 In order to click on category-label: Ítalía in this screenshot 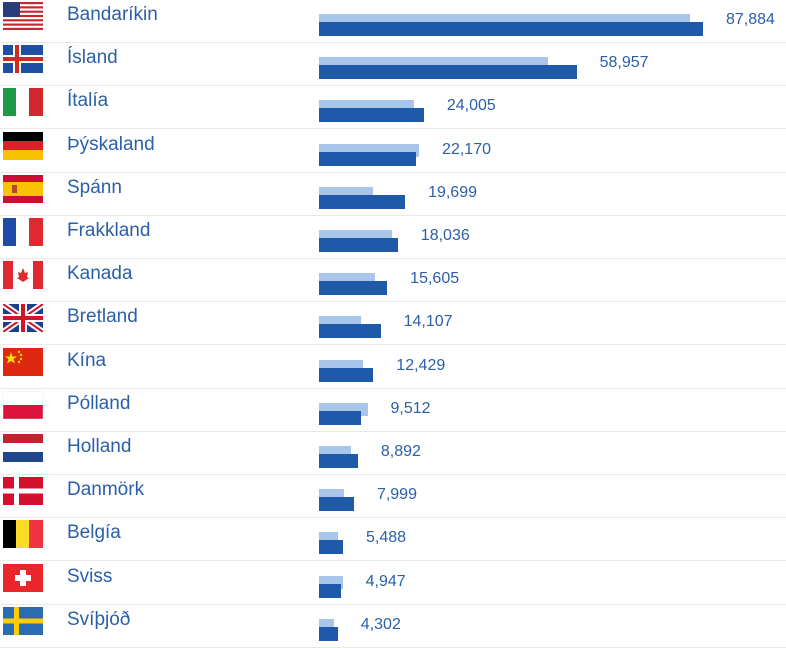, I will do `click(88, 101)`.